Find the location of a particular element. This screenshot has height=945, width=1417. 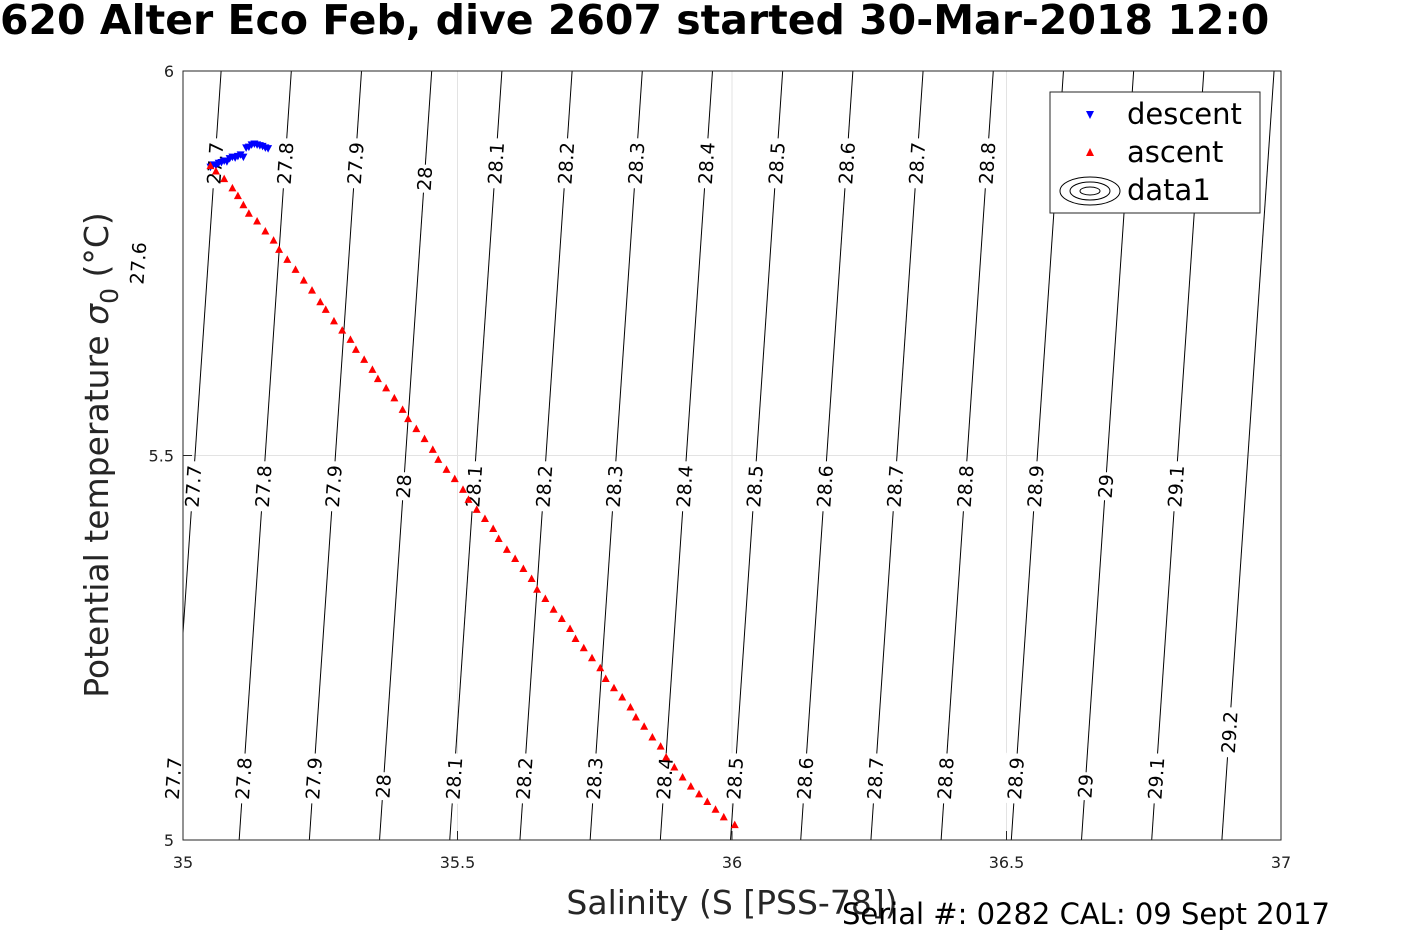

contour-label-text: 28.9 is located at coordinates (1036, 486).